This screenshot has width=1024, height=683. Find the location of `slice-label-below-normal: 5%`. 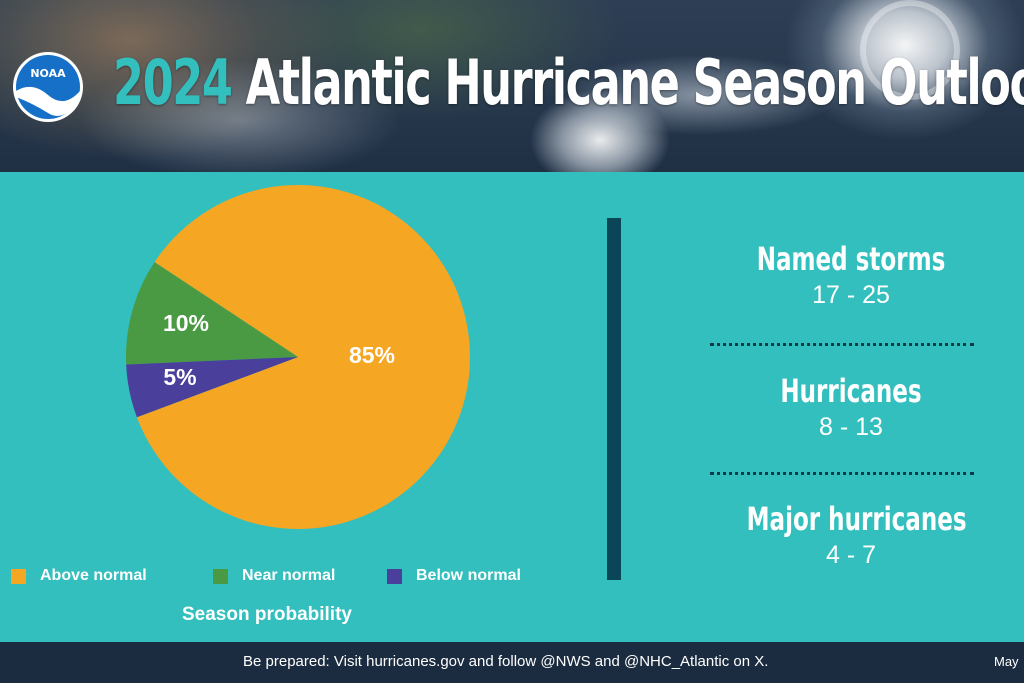

slice-label-below-normal: 5% is located at coordinates (179, 377).